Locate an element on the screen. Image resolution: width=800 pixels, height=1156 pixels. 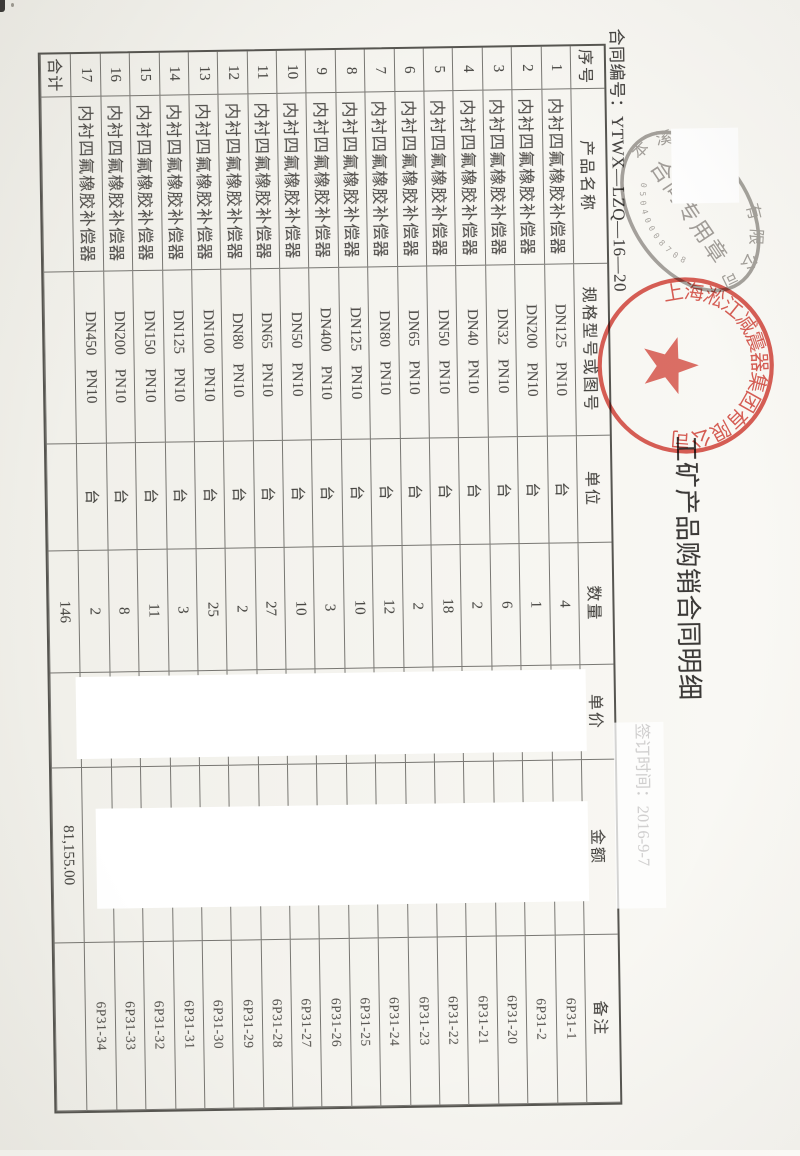
row-qty-cell: 1 is located at coordinates (534, 605).